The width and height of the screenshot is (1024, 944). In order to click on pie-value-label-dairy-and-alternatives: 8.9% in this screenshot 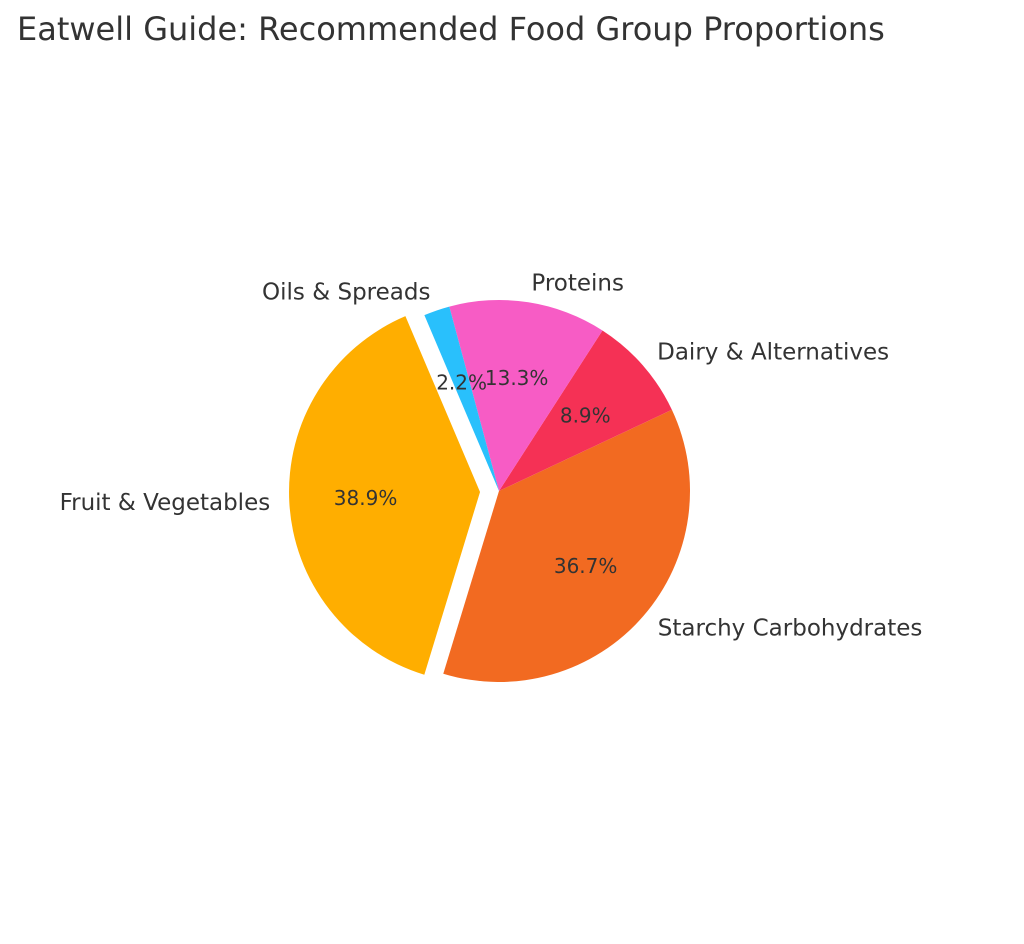, I will do `click(585, 416)`.